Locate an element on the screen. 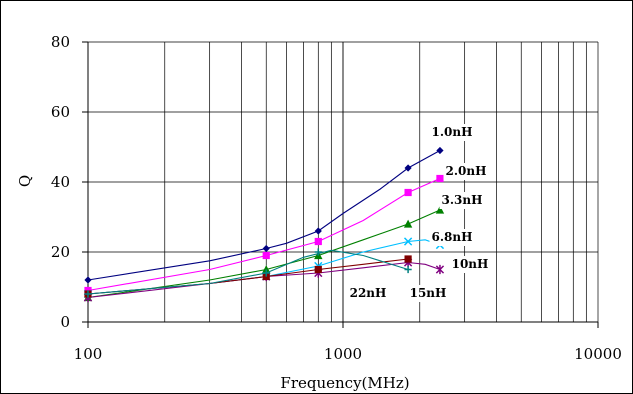 The width and height of the screenshot is (633, 394). series-6-8nh is located at coordinates (264, 268).